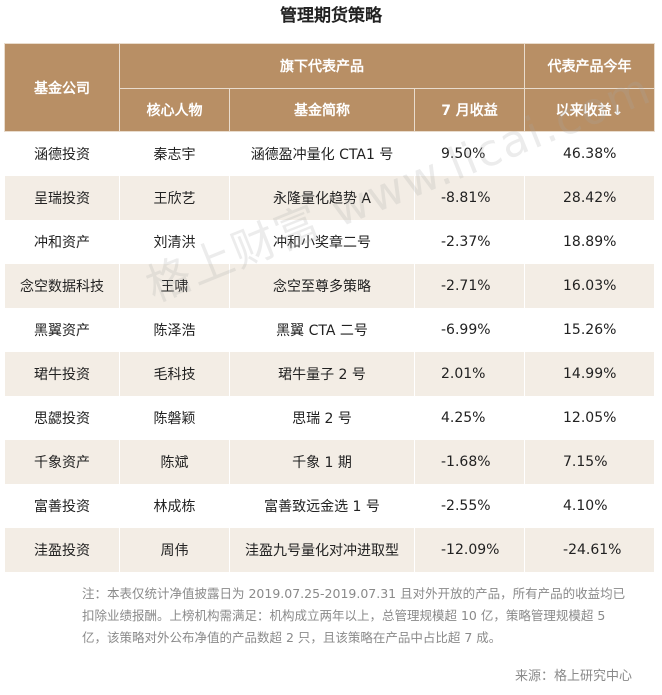 The height and width of the screenshot is (695, 662). What do you see at coordinates (469, 153) in the screenshot?
I see `cell-july-return: 9.50%` at bounding box center [469, 153].